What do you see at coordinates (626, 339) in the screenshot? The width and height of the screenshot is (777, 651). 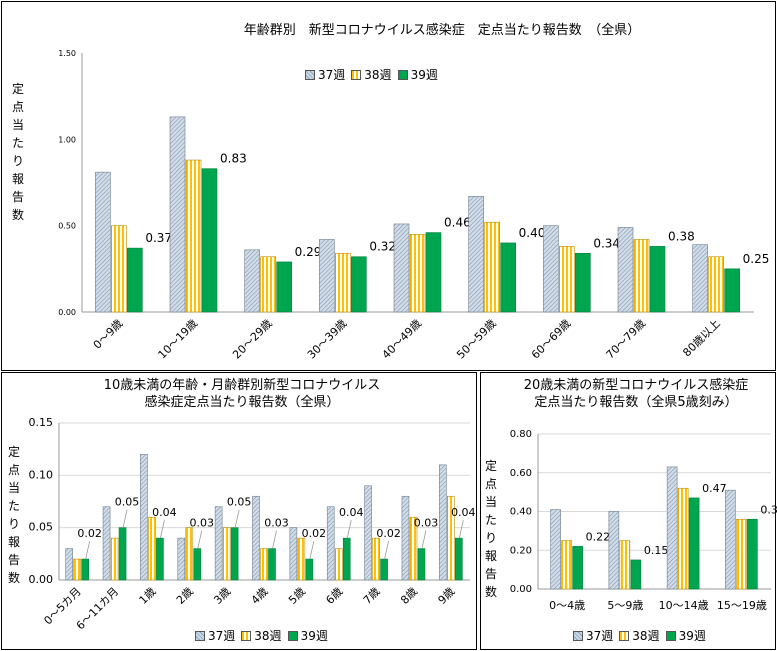 I see `x-tick-label: 70～79歳` at bounding box center [626, 339].